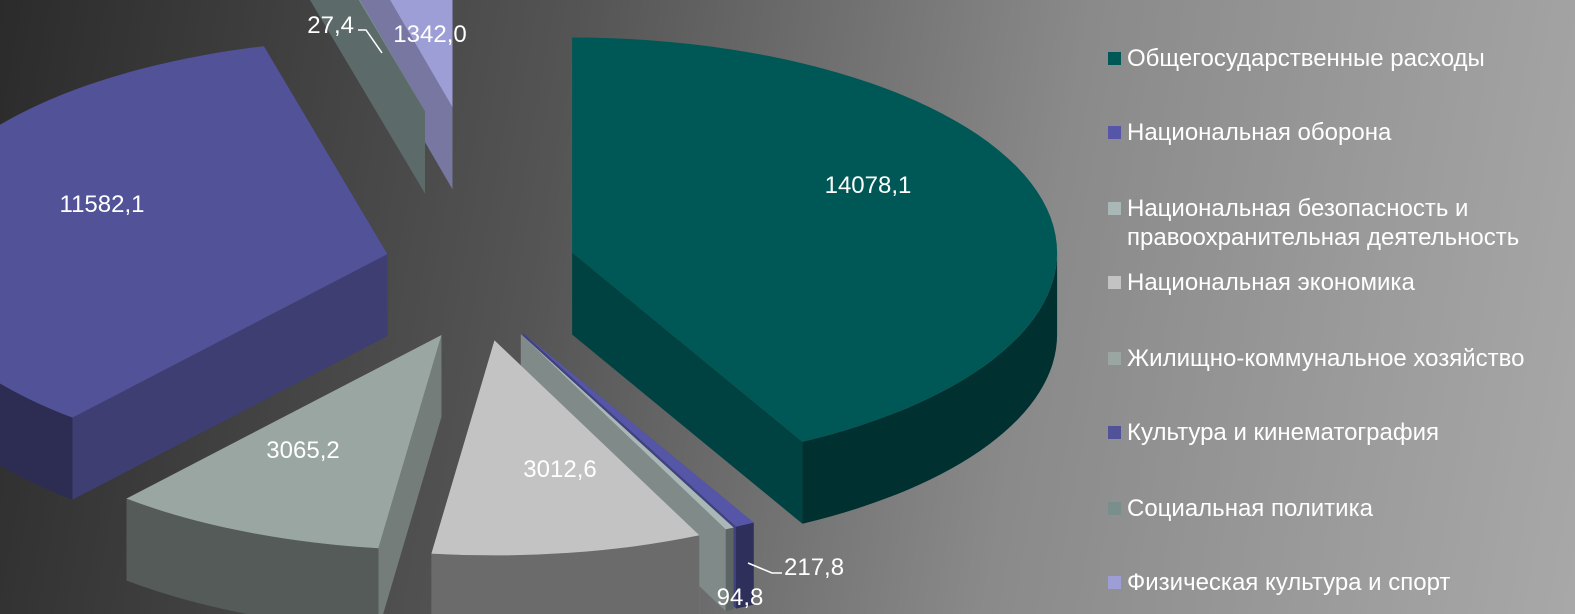 The height and width of the screenshot is (614, 1575). What do you see at coordinates (102, 204) in the screenshot?
I see `data-label: 11582,1` at bounding box center [102, 204].